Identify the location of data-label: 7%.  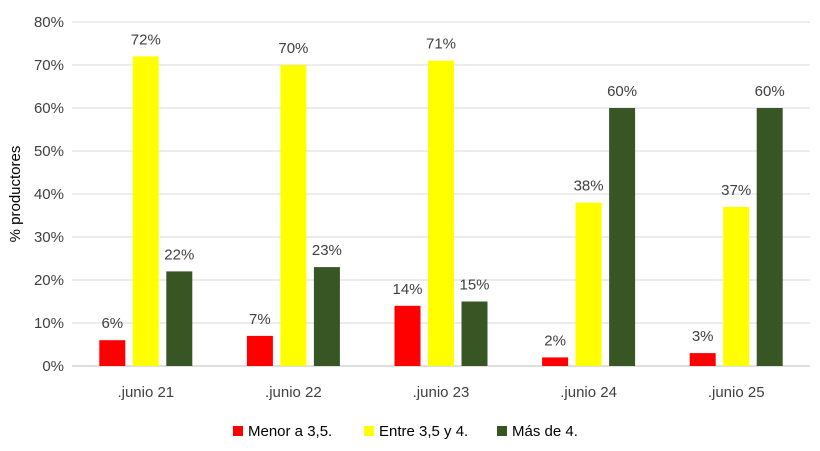
(260, 319).